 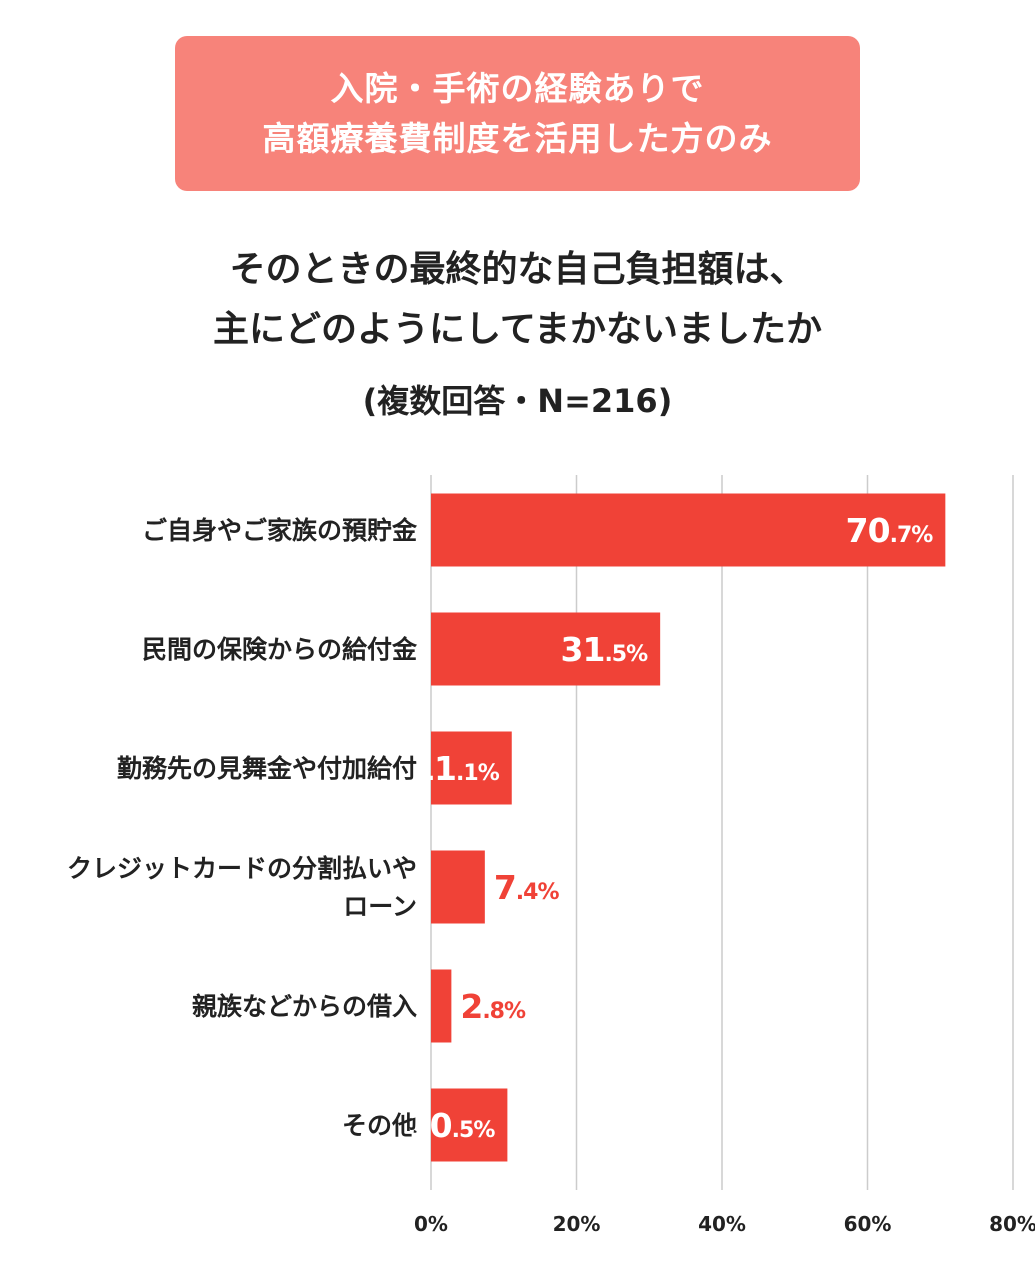 What do you see at coordinates (517, 401) in the screenshot?
I see `chart-subtitle: (複数回答・N=216)` at bounding box center [517, 401].